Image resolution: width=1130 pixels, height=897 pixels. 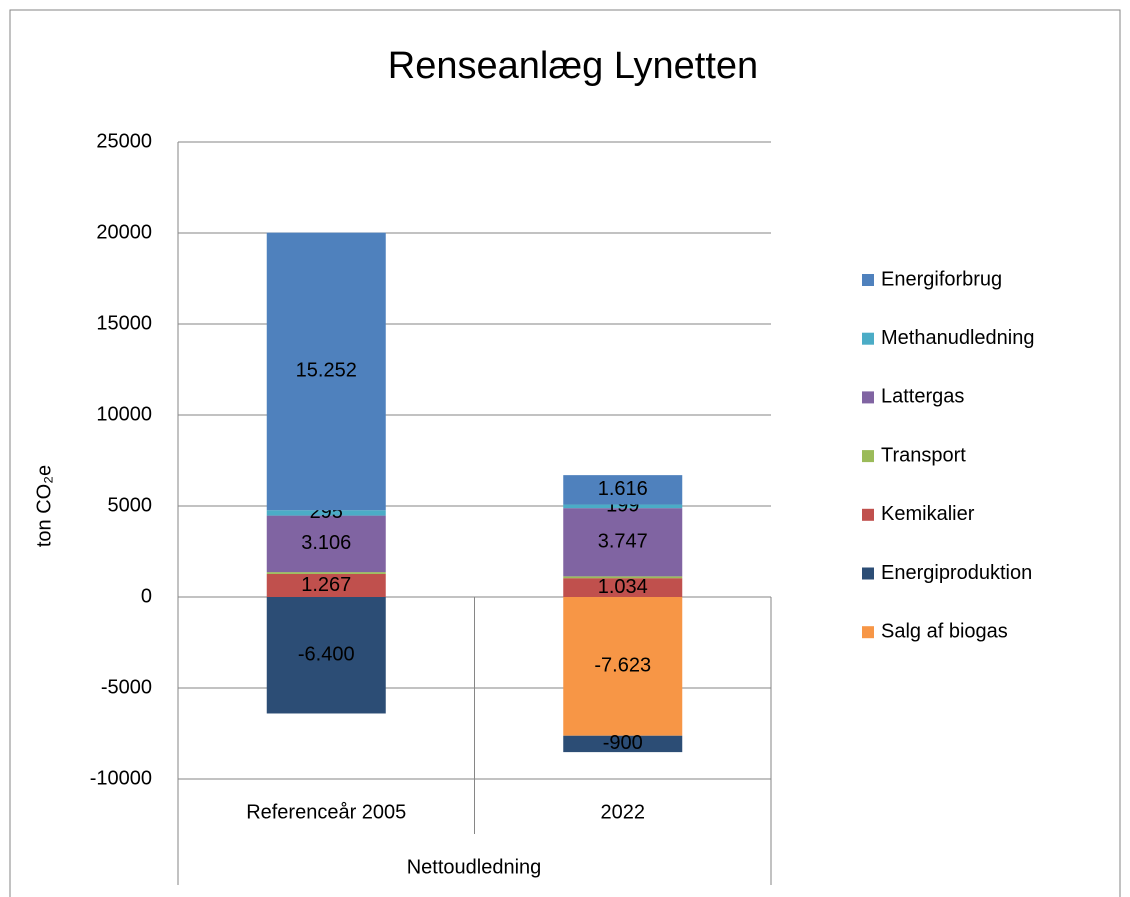 I want to click on data-label: 15.252, so click(x=326, y=371).